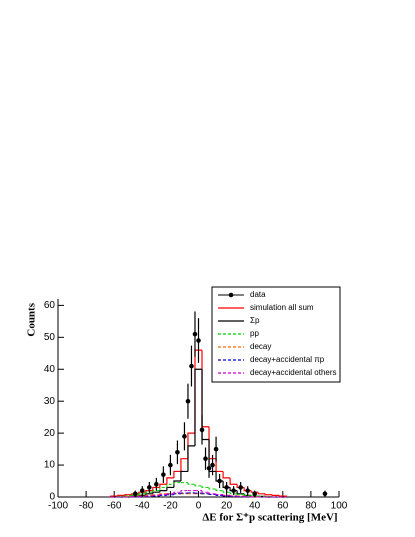 Image resolution: width=415 pixels, height=537 pixels. I want to click on y-tick-label: 60, so click(50, 305).